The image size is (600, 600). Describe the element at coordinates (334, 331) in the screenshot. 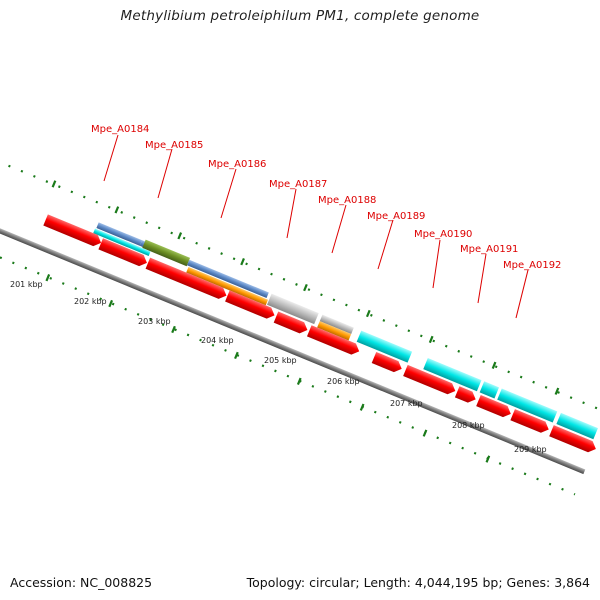

I see `feature-orange-b` at that location.